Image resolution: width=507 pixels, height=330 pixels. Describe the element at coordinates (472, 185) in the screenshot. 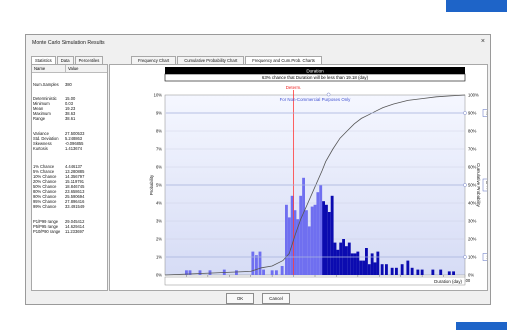

I see `y2-tick-label: 50%` at that location.